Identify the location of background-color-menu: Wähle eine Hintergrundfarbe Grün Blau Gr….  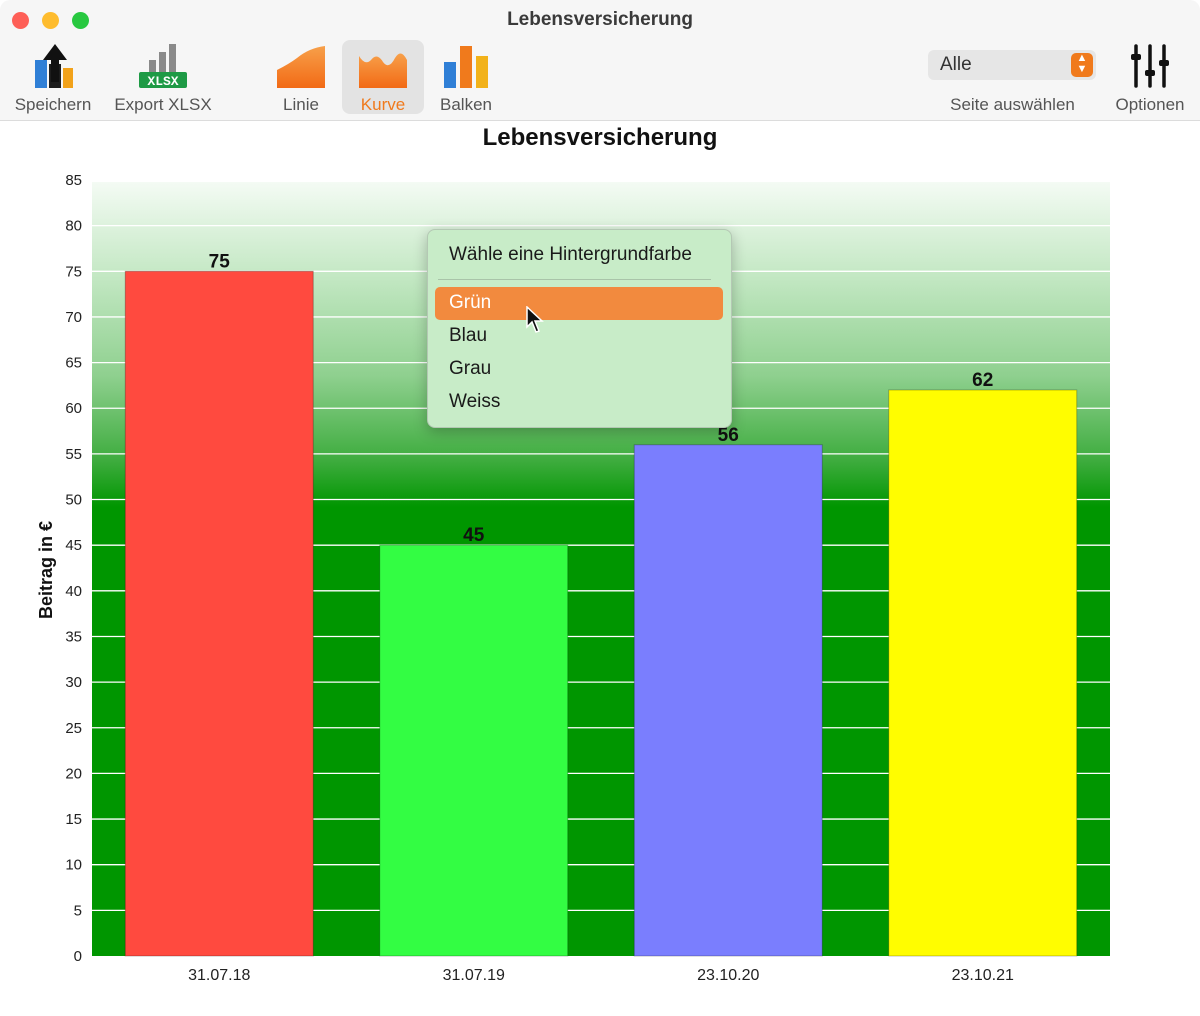
(579, 328).